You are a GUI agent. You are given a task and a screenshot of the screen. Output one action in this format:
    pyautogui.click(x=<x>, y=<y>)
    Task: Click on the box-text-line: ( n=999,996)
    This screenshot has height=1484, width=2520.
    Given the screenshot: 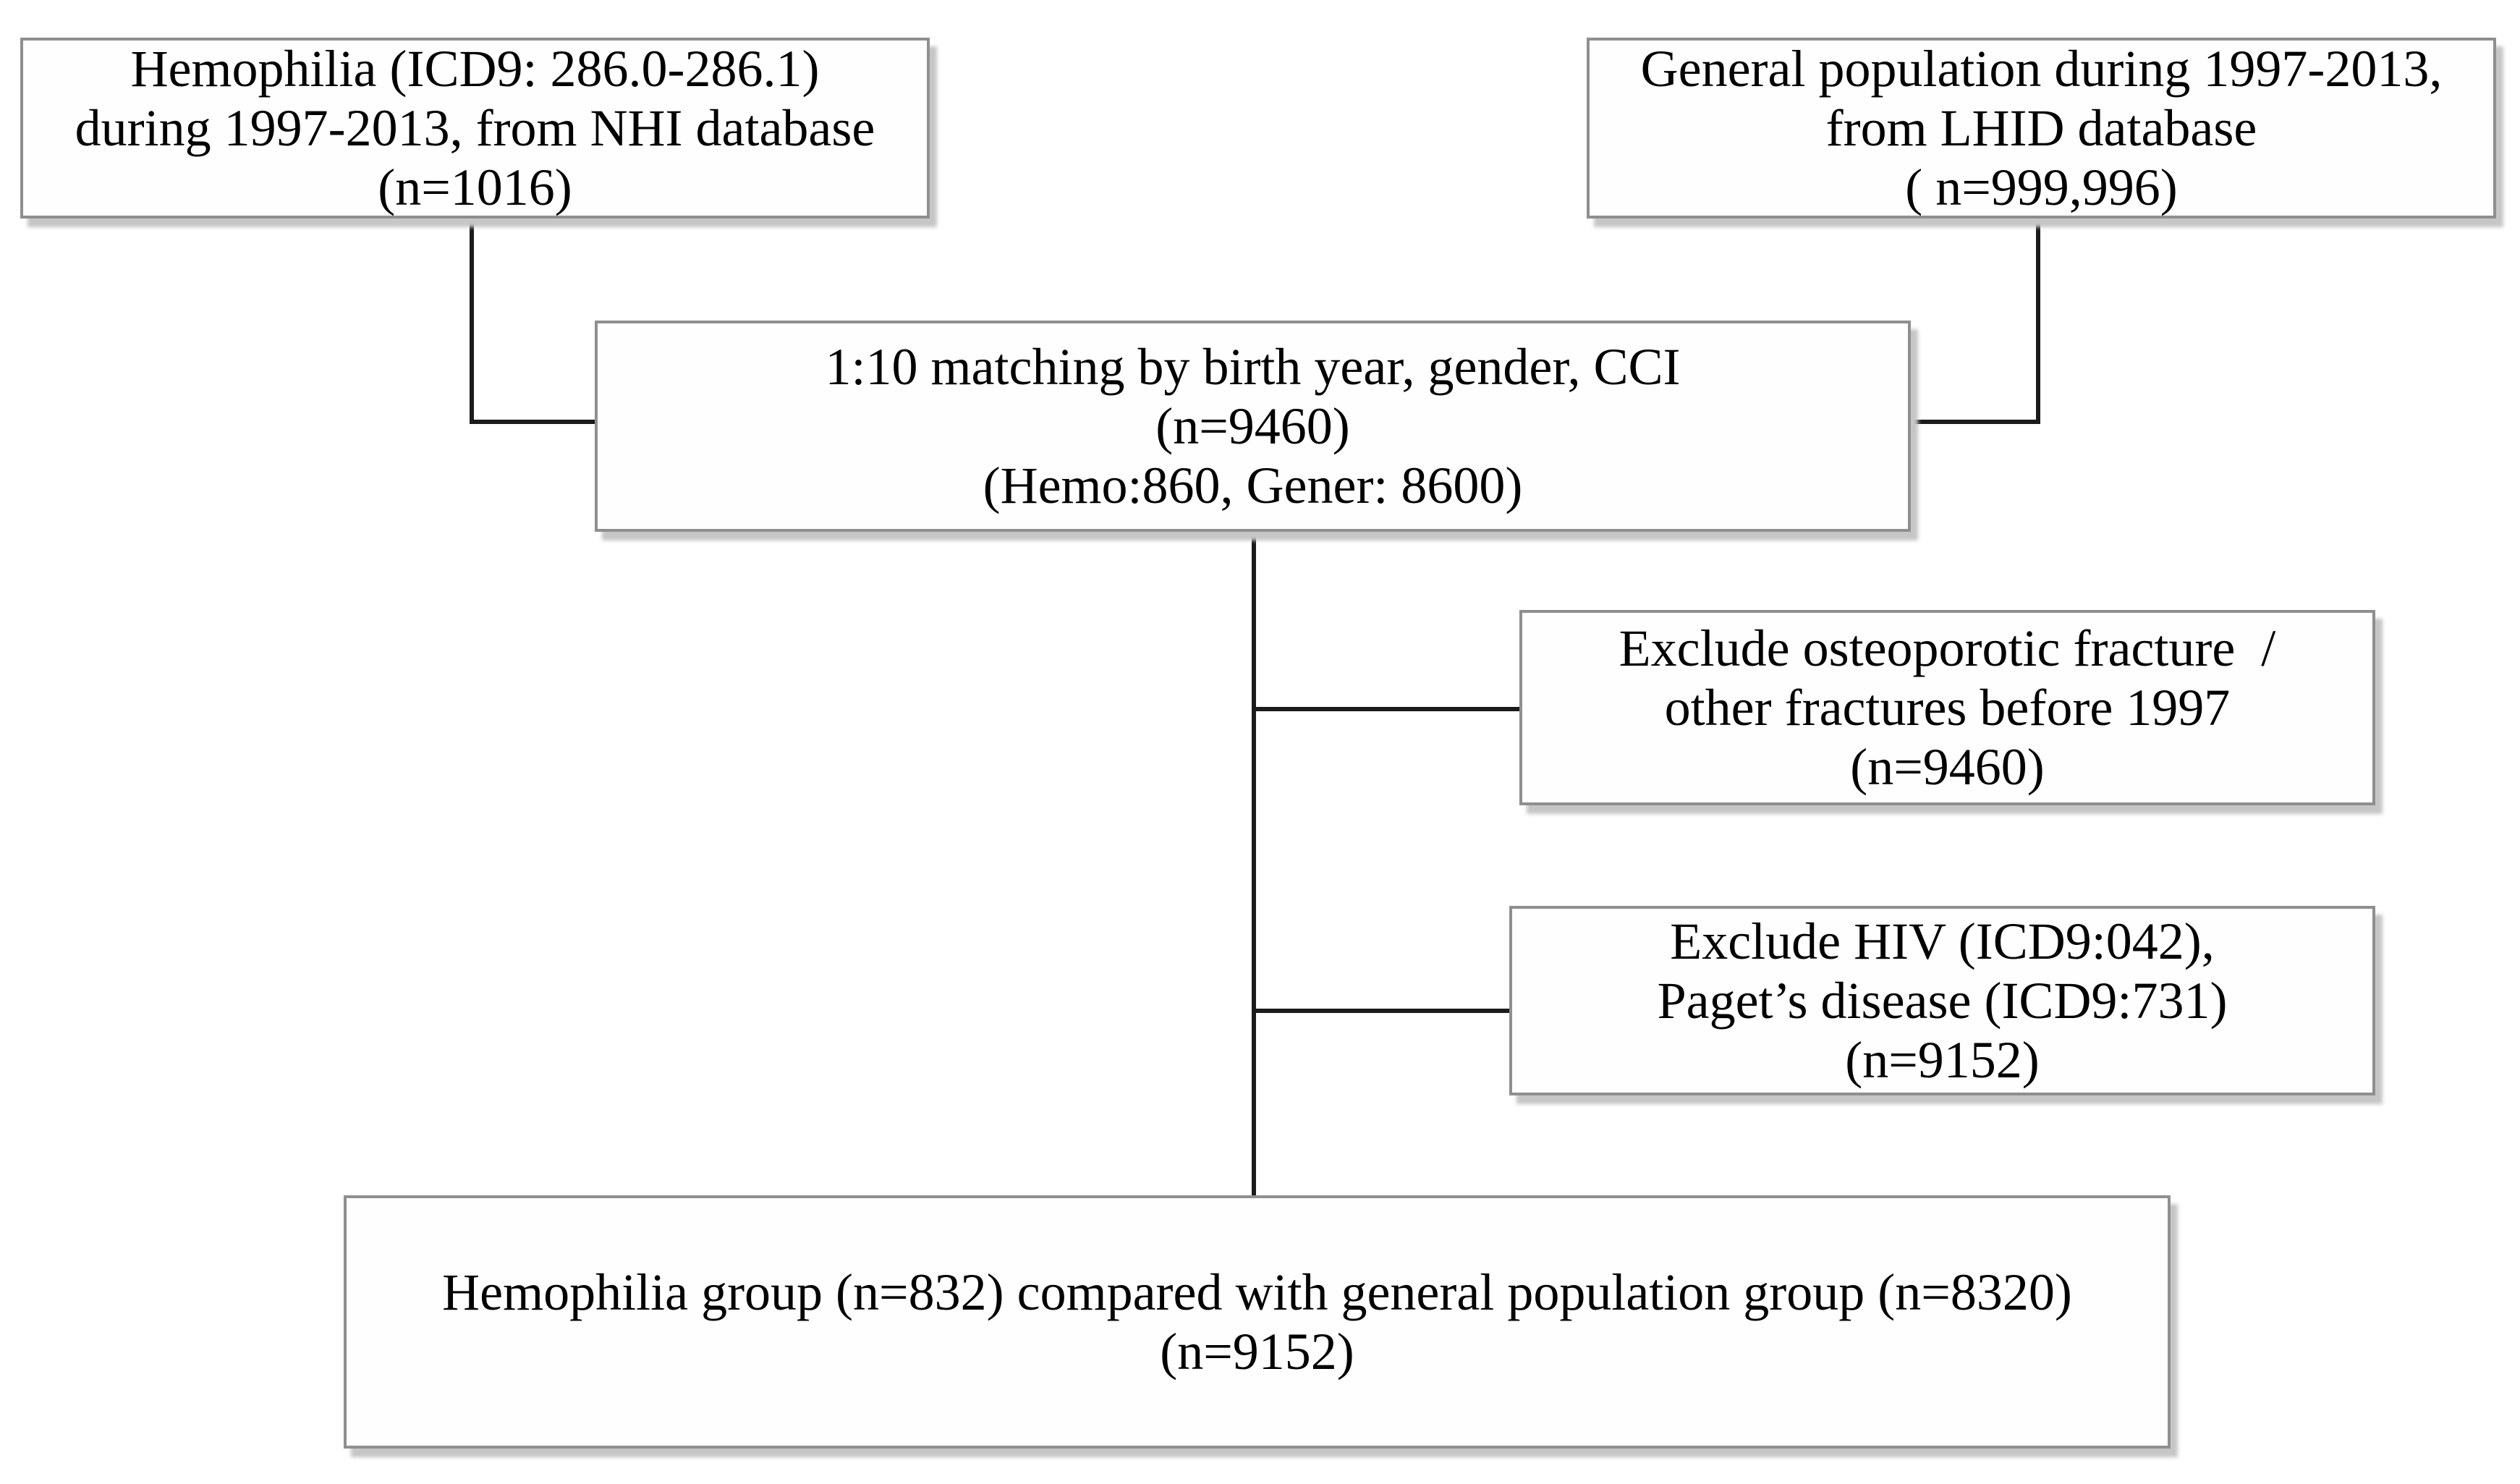 What is the action you would take?
    pyautogui.click(x=2042, y=187)
    